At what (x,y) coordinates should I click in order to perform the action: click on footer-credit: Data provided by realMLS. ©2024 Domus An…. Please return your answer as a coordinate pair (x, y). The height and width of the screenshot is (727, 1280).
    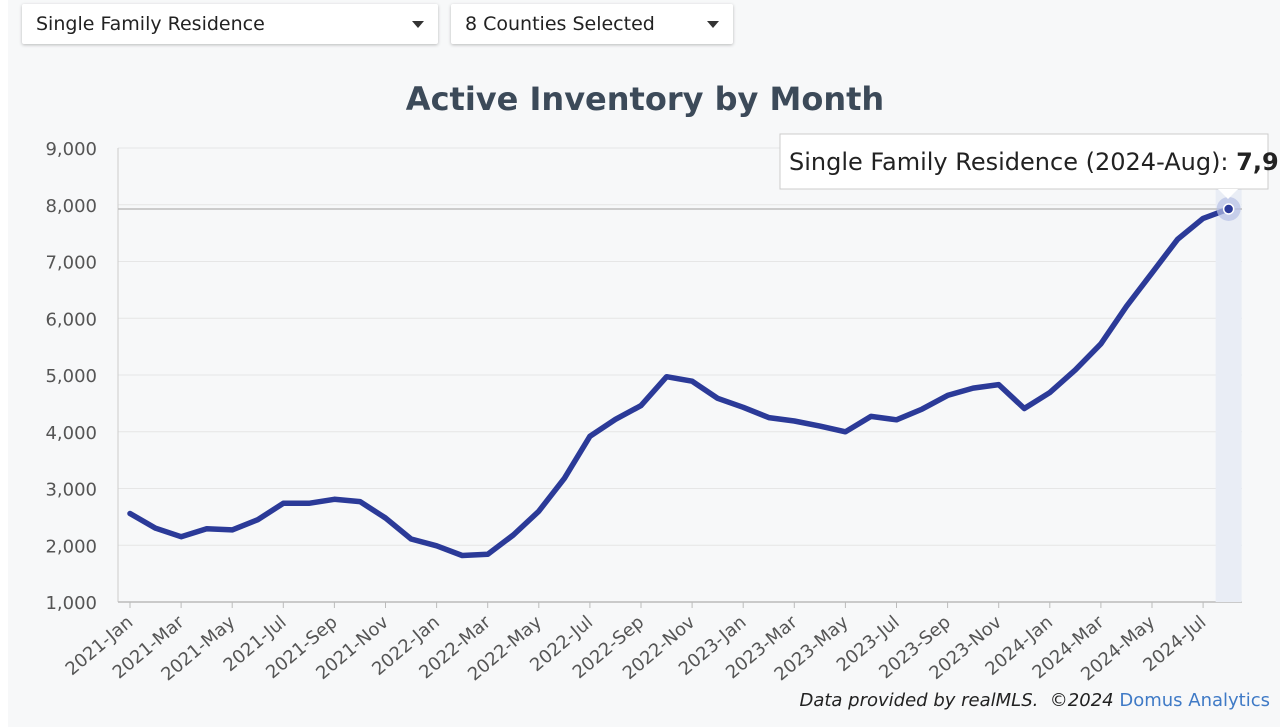
    Looking at the image, I should click on (1034, 700).